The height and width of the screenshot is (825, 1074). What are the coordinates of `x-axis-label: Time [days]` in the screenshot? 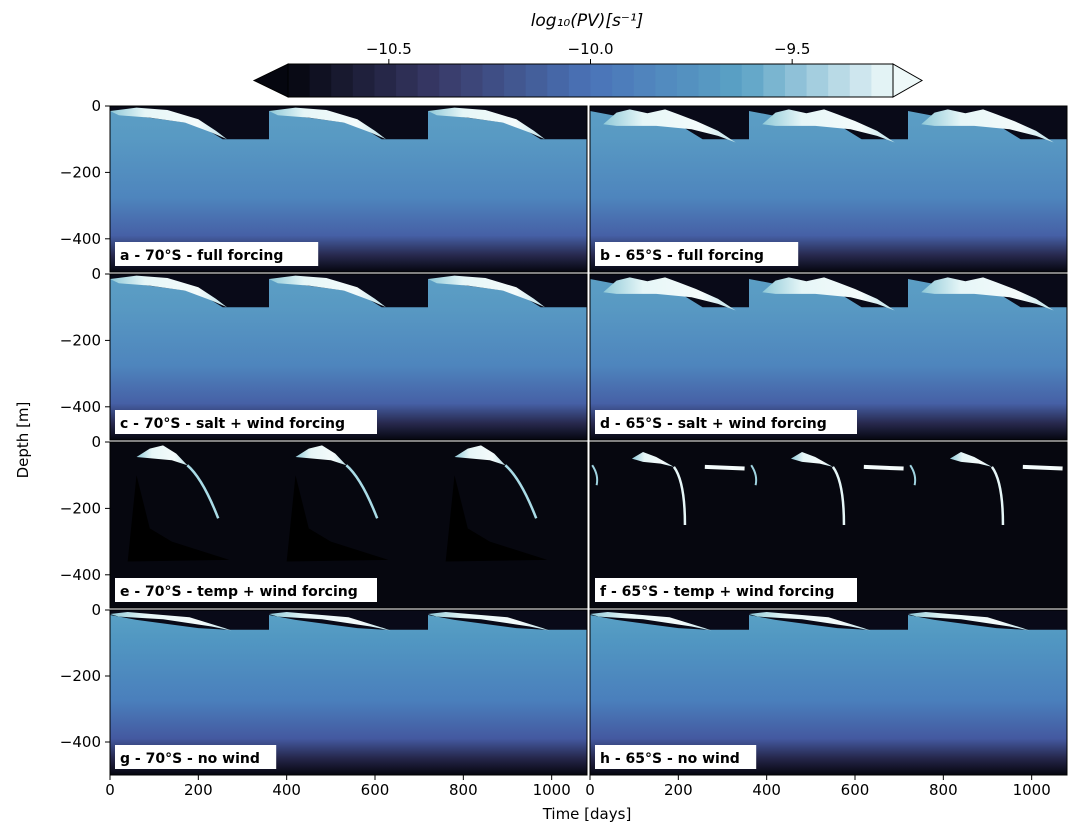 It's located at (587, 814).